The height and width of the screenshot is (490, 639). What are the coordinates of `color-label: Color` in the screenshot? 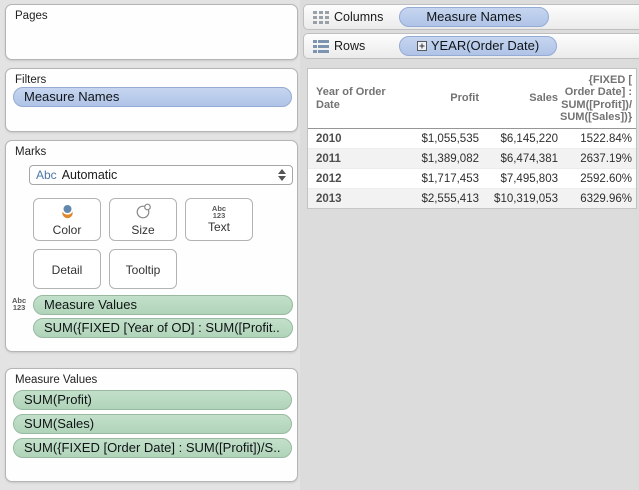 It's located at (67, 229).